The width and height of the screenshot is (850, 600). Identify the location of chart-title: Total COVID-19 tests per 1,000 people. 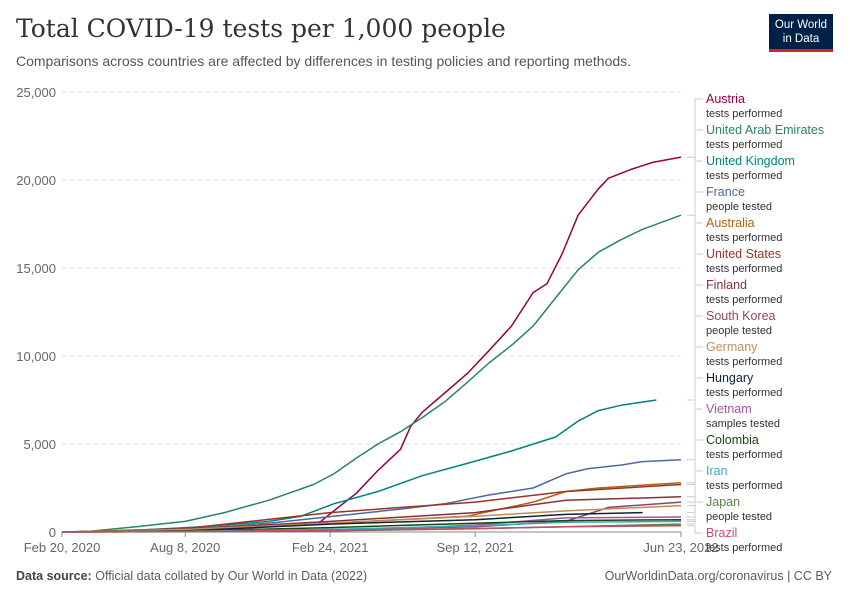
(261, 28).